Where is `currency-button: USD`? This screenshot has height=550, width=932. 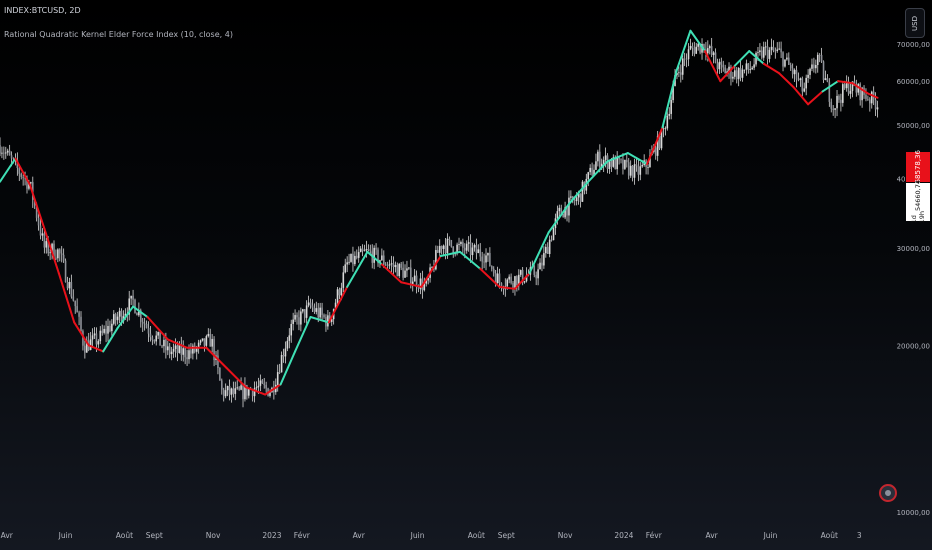 currency-button: USD is located at coordinates (915, 23).